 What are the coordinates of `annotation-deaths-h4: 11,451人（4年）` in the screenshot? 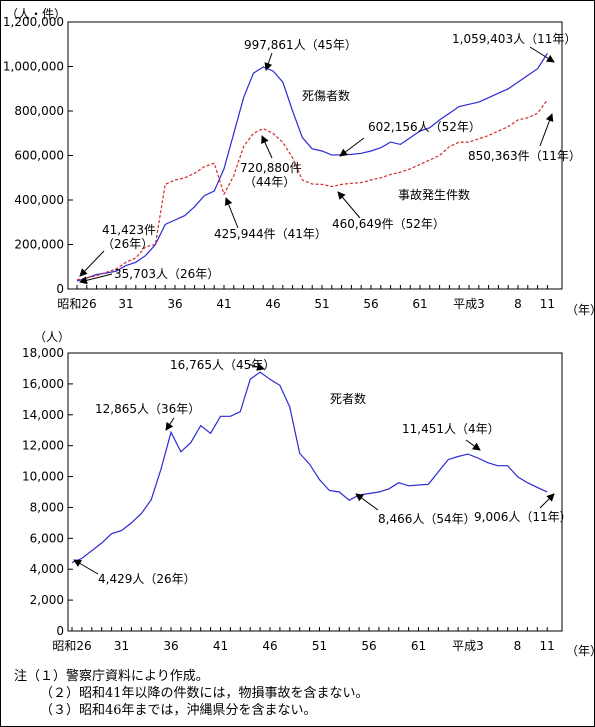 It's located at (451, 429).